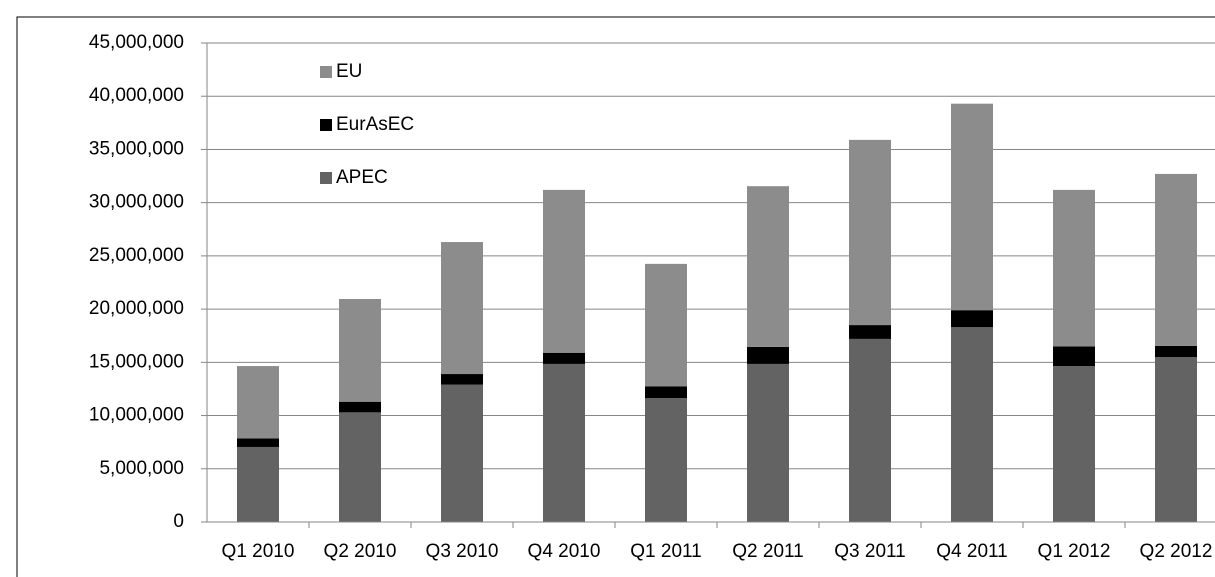  What do you see at coordinates (258, 551) in the screenshot?
I see `x-tick-label: Q1 2010` at bounding box center [258, 551].